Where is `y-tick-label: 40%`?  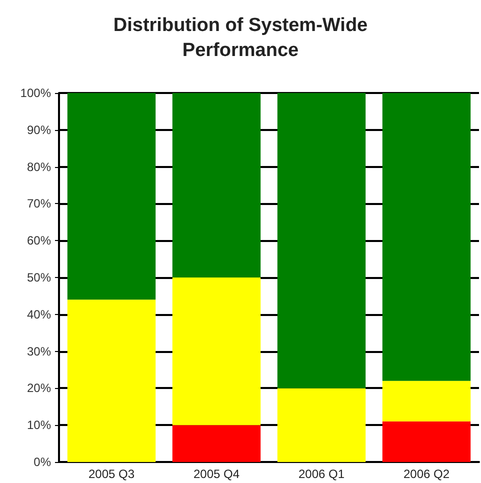
y-tick-label: 40% is located at coordinates (39, 314).